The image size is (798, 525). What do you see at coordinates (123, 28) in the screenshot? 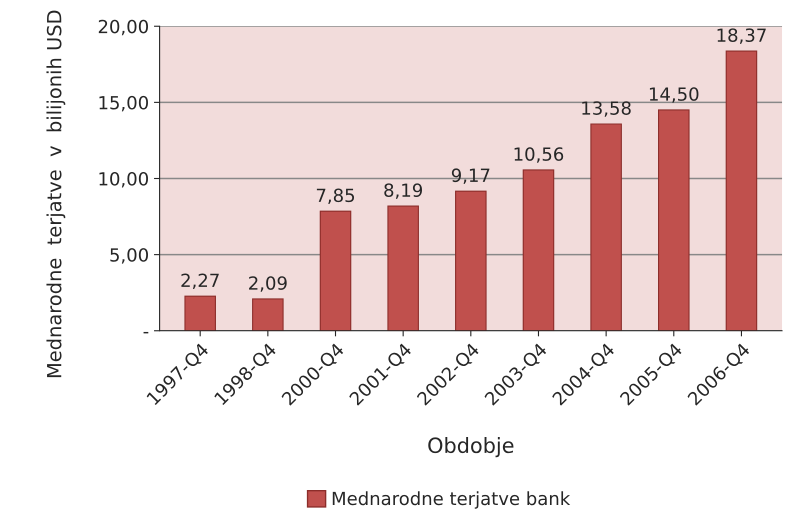
I see `y-tick-label: 20,00` at bounding box center [123, 28].